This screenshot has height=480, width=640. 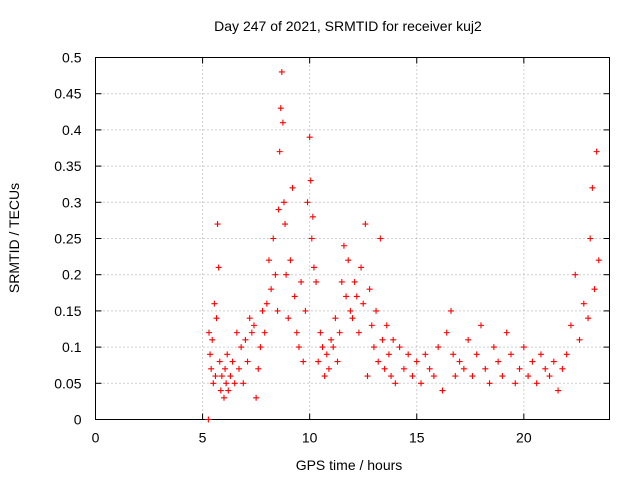 I want to click on y-axis-label: SRMTID / TECUs, so click(x=14, y=238).